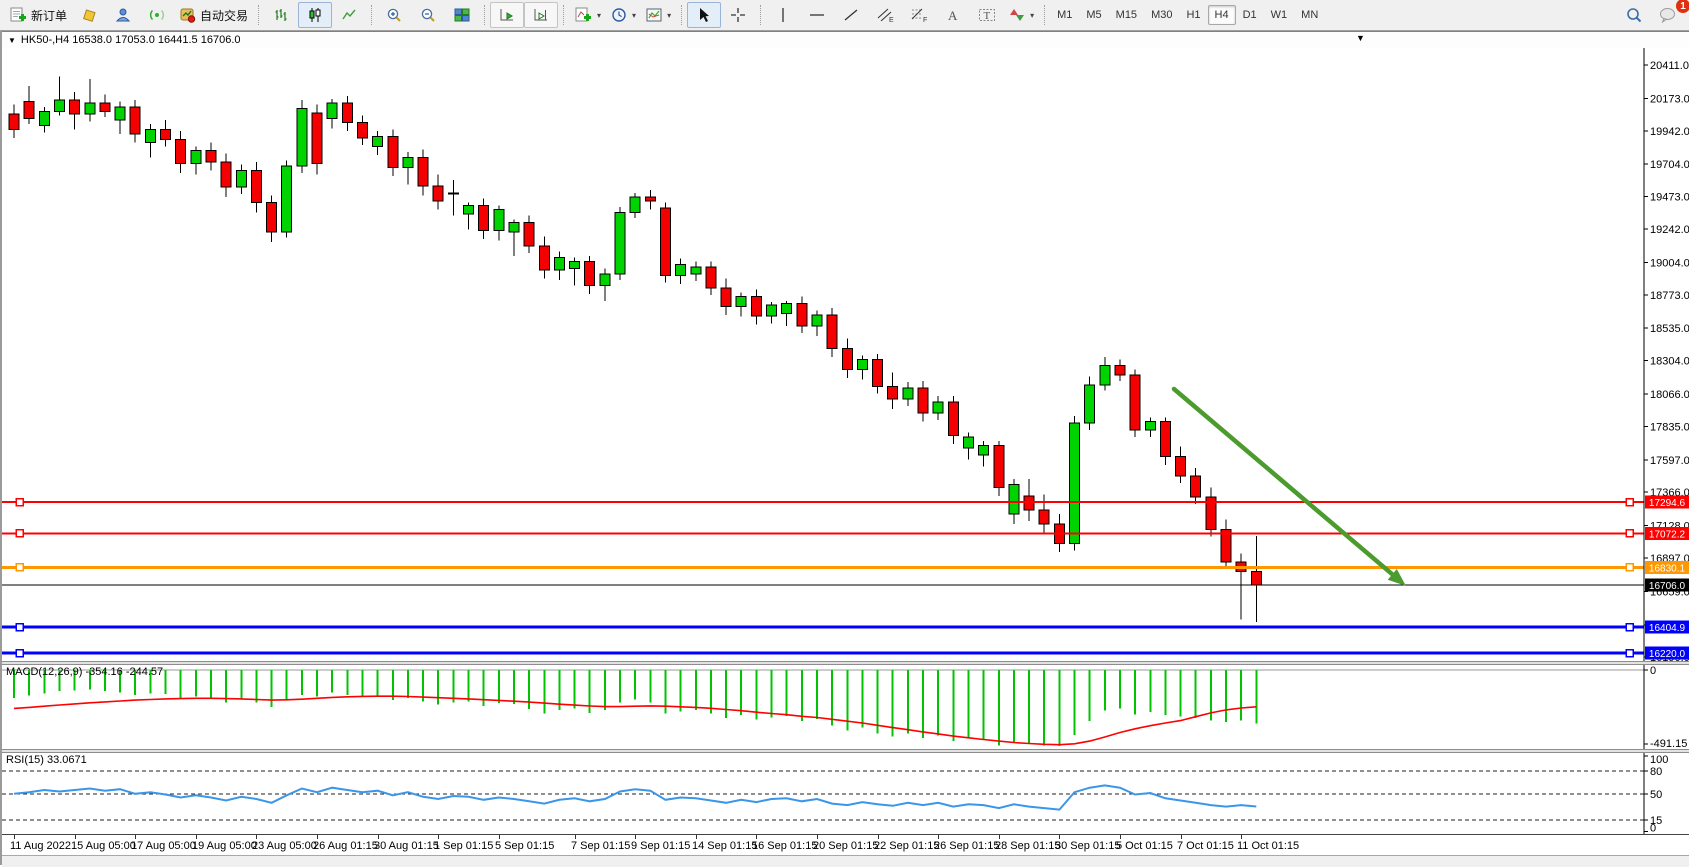  I want to click on cursor-arrow-icon, so click(704, 15).